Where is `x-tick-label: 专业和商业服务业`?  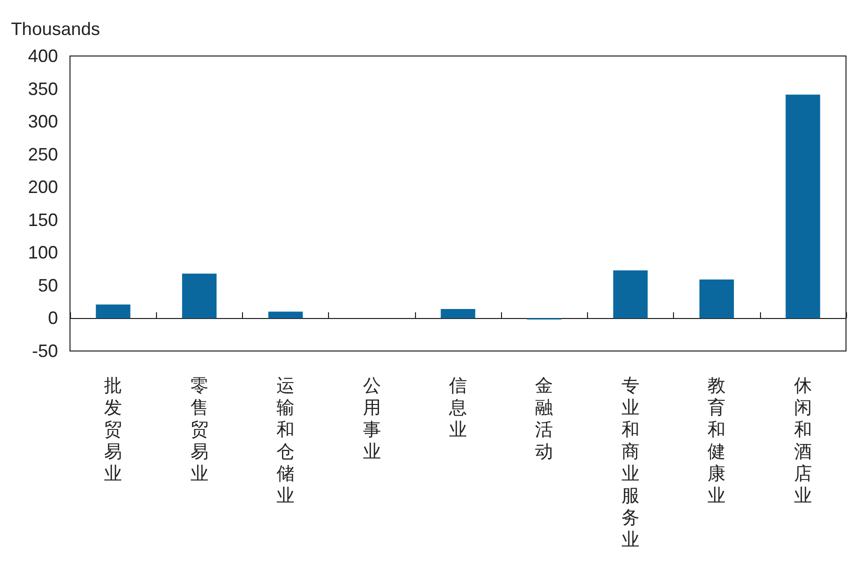
x-tick-label: 专业和商业服务业 is located at coordinates (630, 463).